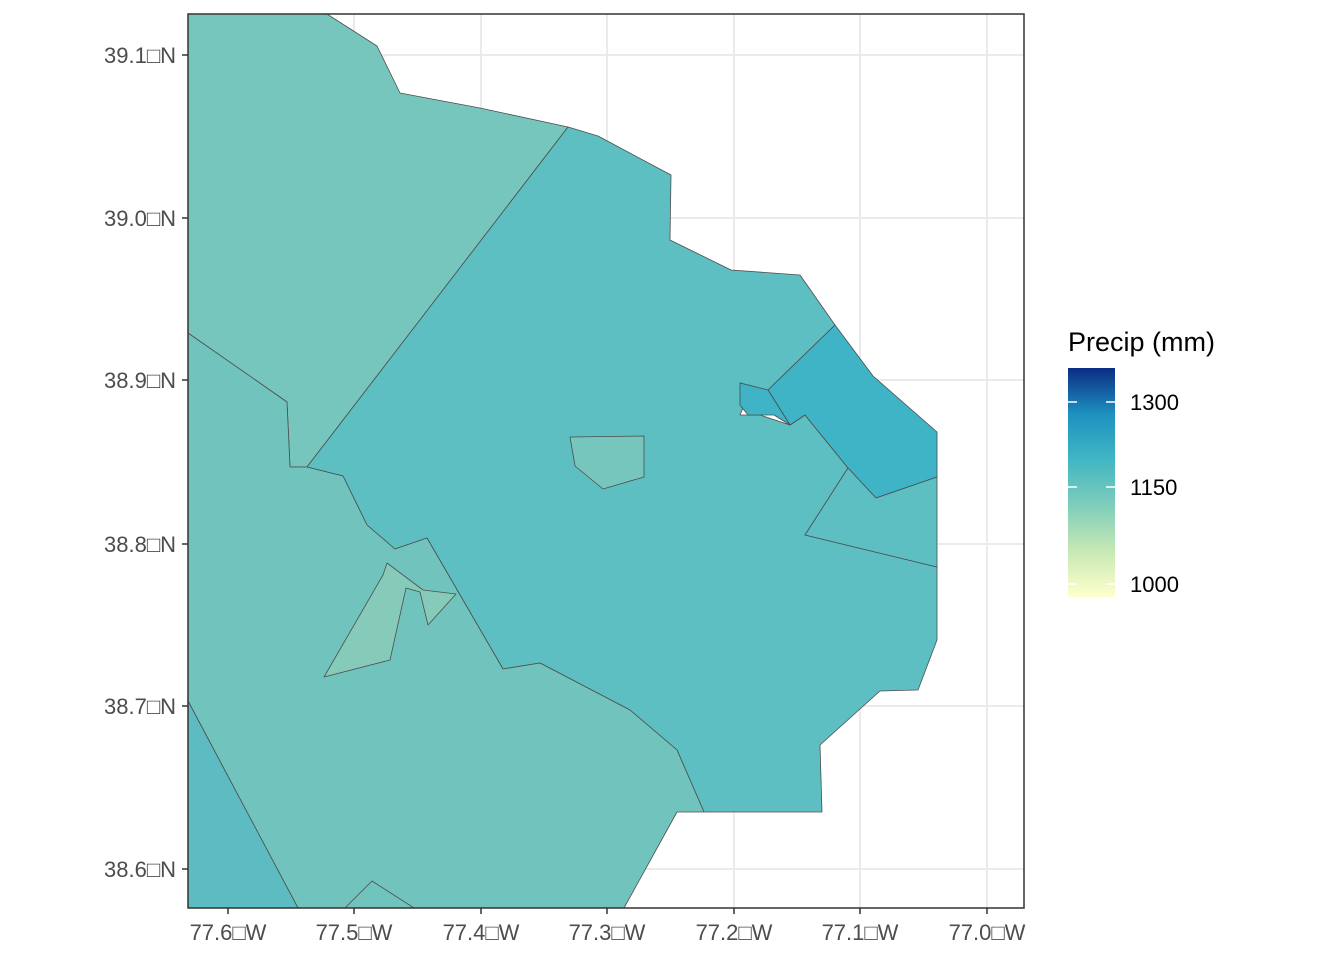  Describe the element at coordinates (140, 218) in the screenshot. I see `y-tick-label: 39.0□N` at that location.